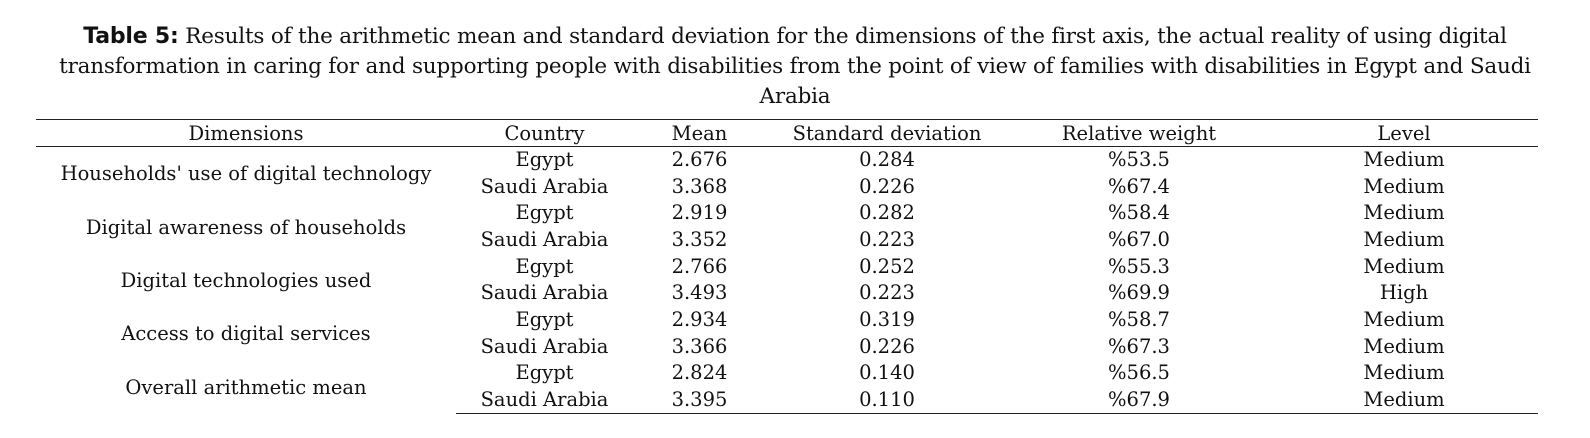 This screenshot has width=1590, height=438. What do you see at coordinates (887, 400) in the screenshot?
I see `standard-deviation-cell: 0.110` at bounding box center [887, 400].